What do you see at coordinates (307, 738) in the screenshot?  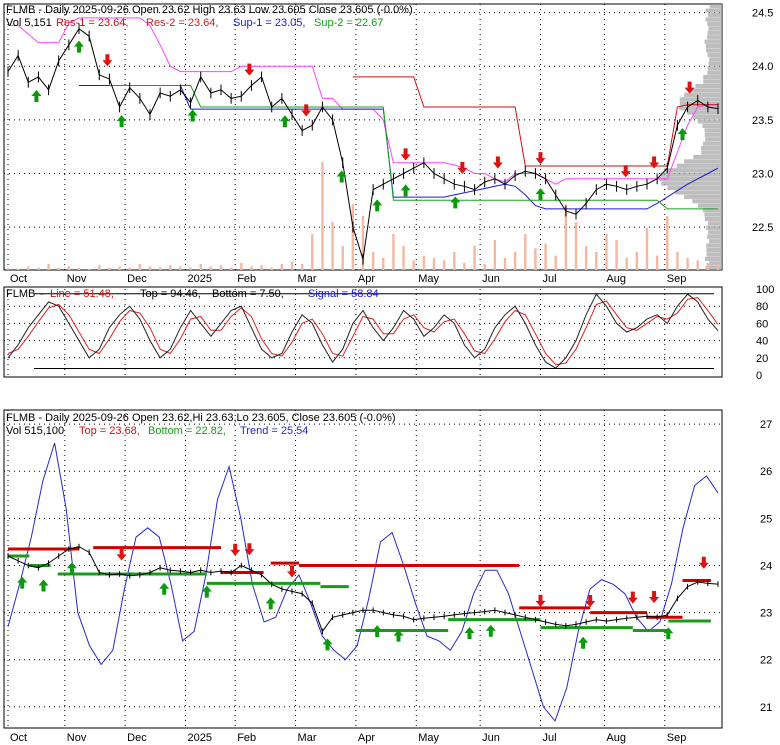 I see `trend-x-tick-label: Mar` at bounding box center [307, 738].